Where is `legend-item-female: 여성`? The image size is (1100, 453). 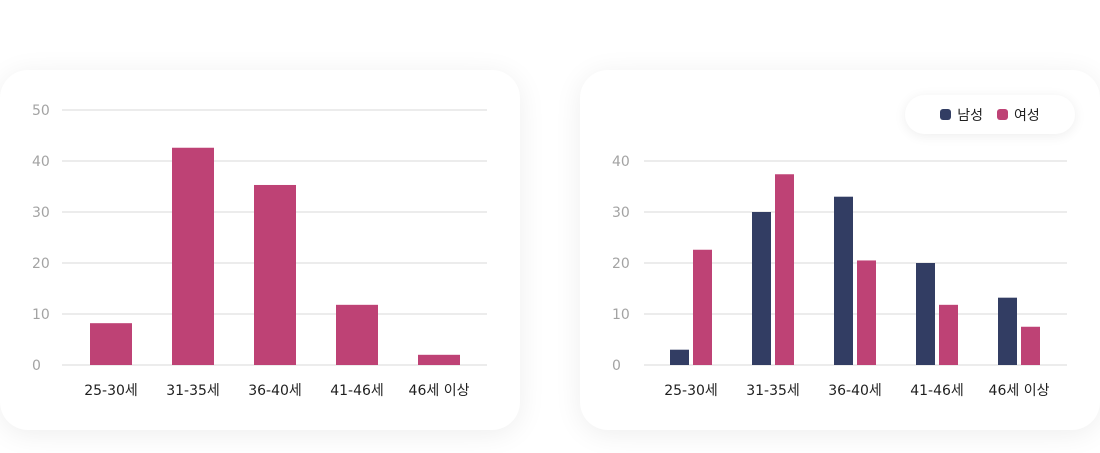
legend-item-female: 여성 is located at coordinates (1018, 115).